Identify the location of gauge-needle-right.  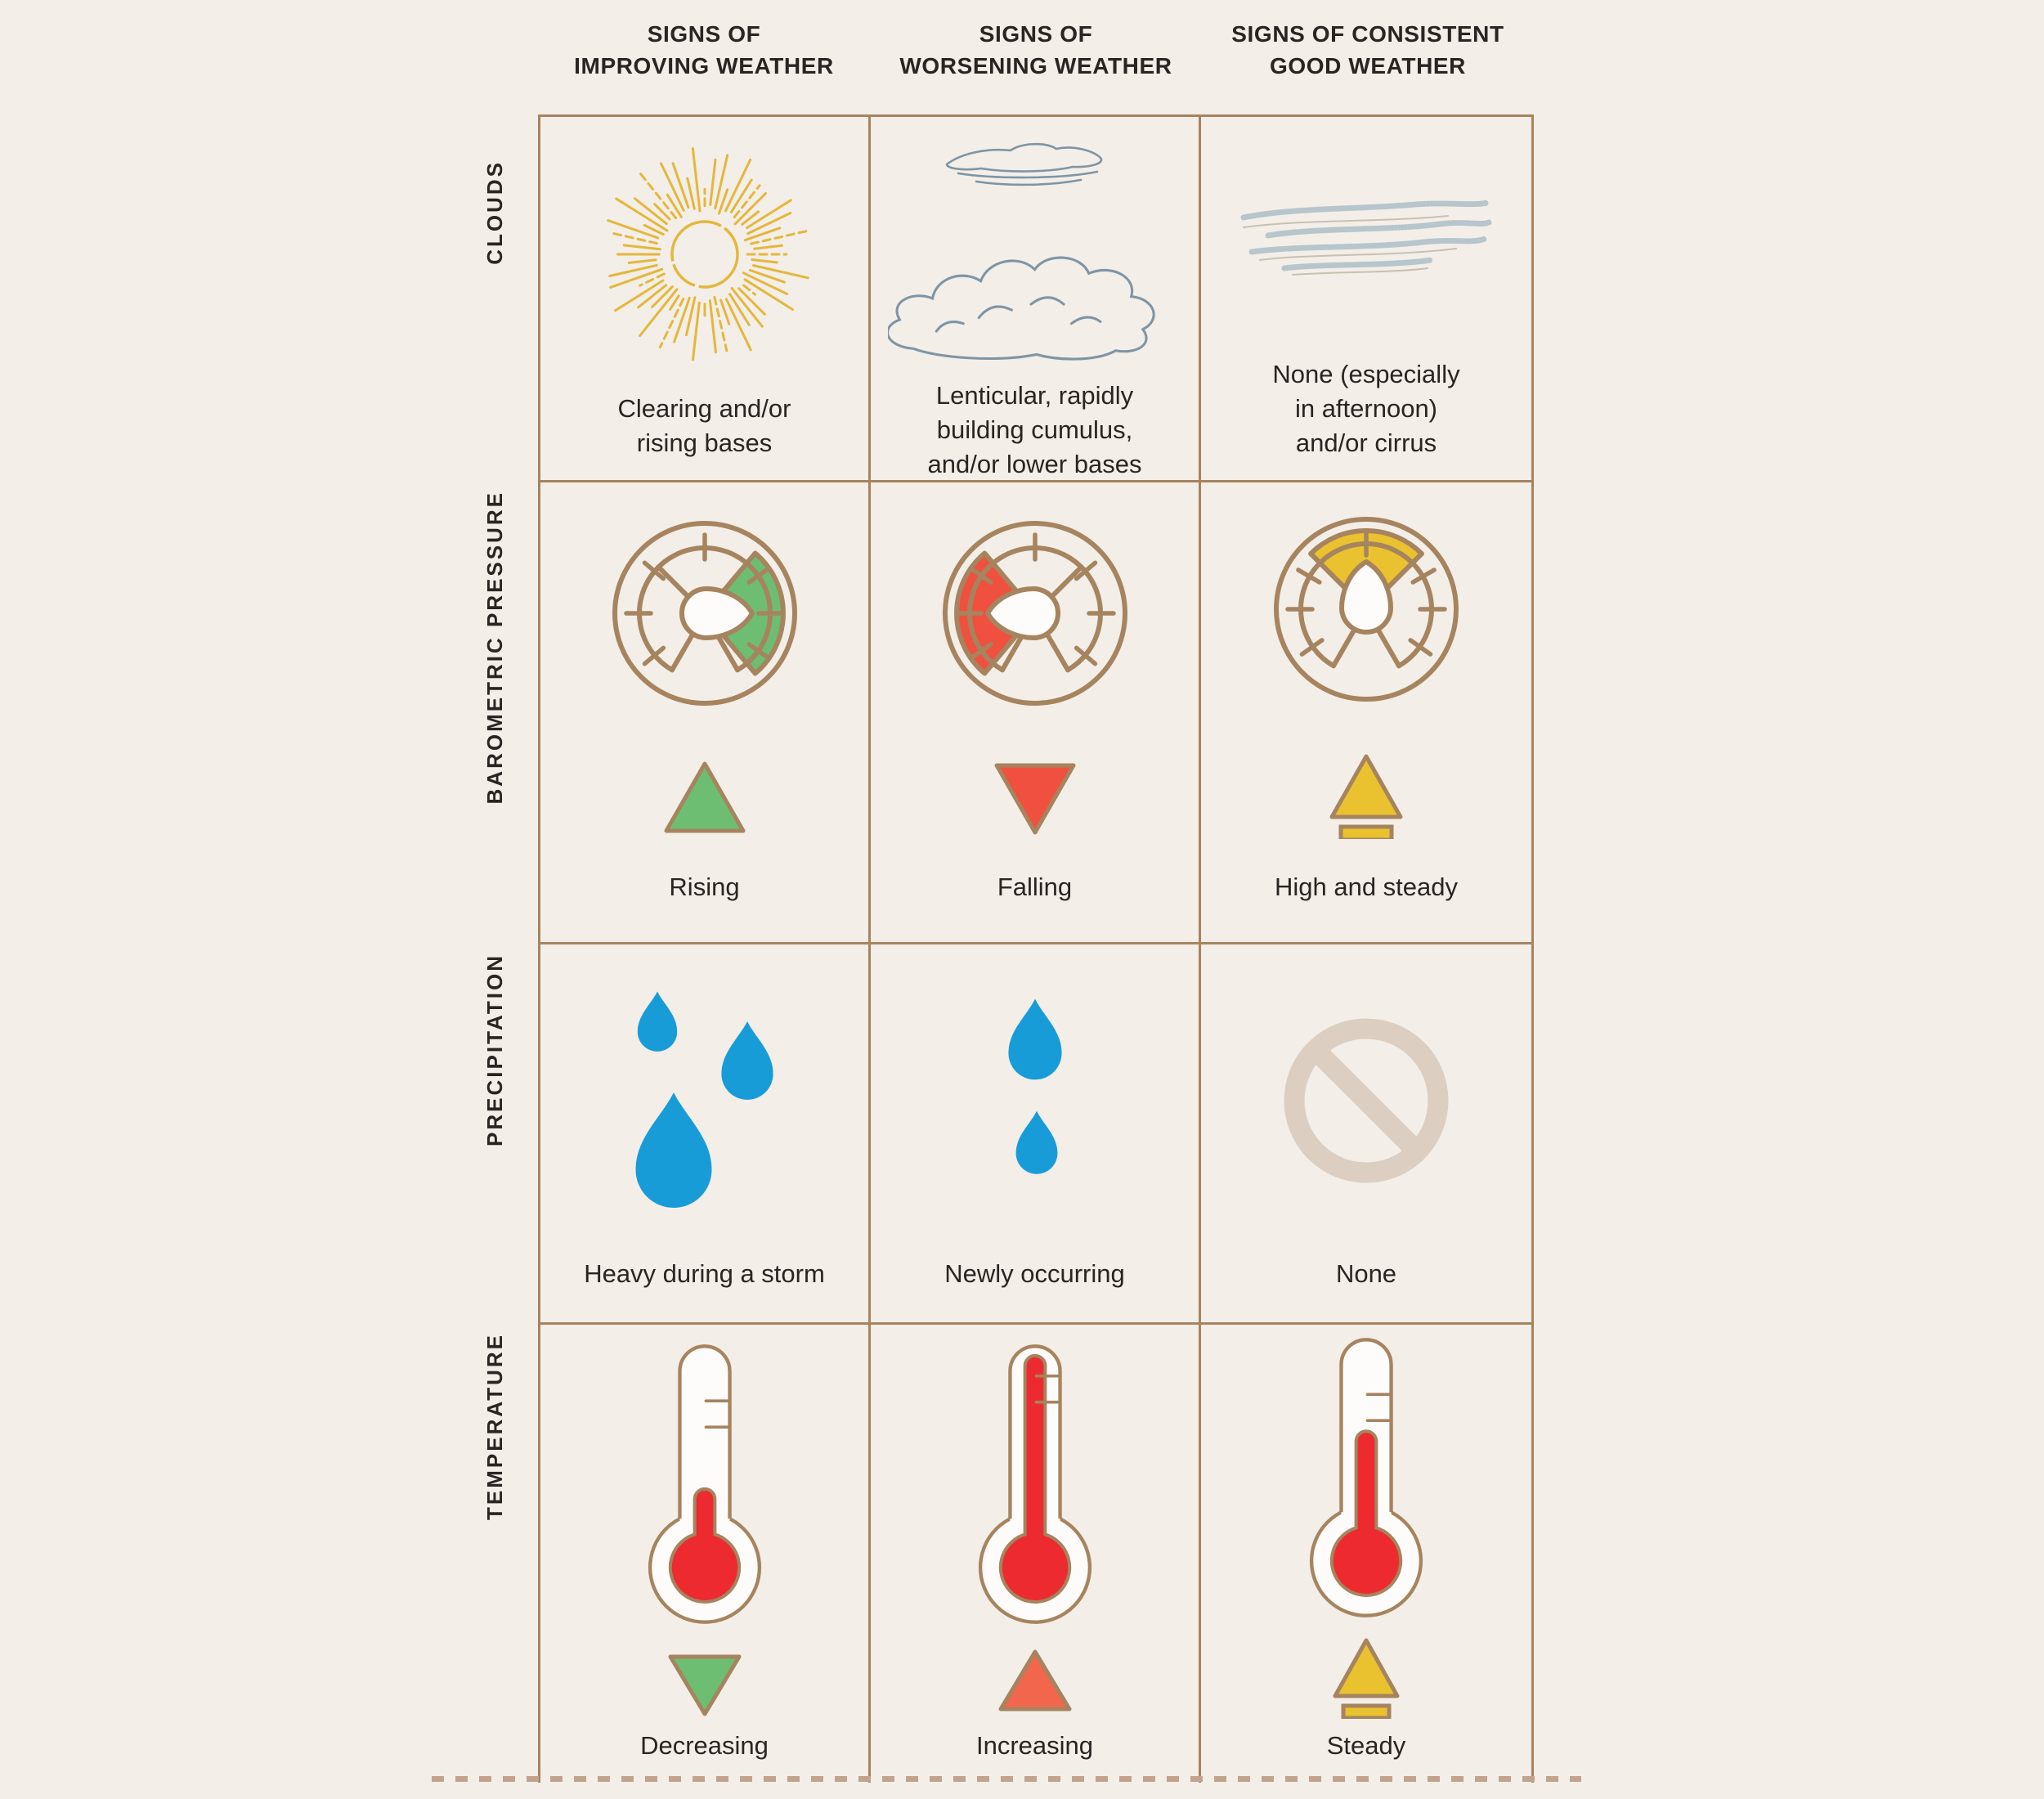
(717, 613).